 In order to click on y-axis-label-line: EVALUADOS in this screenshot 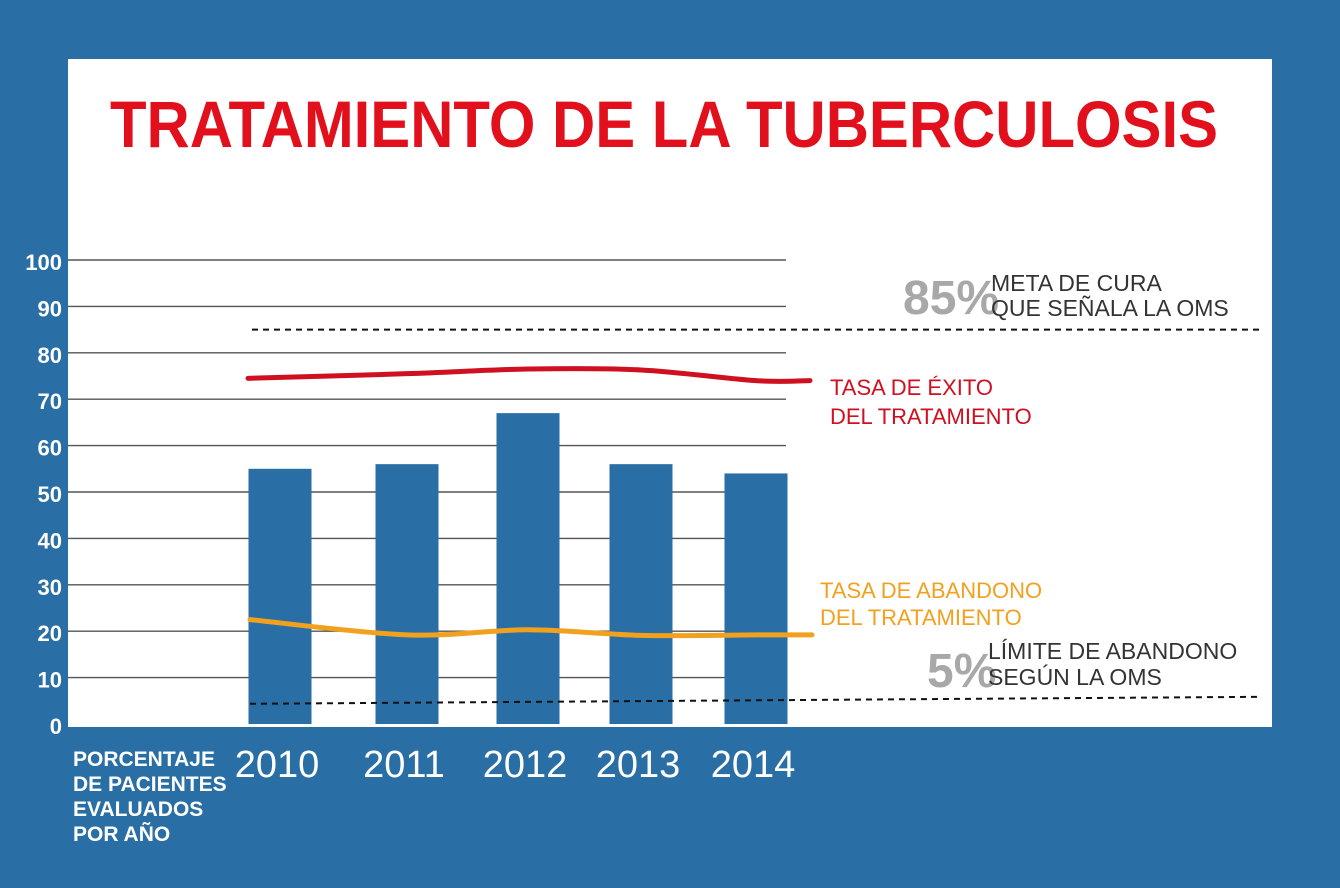, I will do `click(138, 809)`.